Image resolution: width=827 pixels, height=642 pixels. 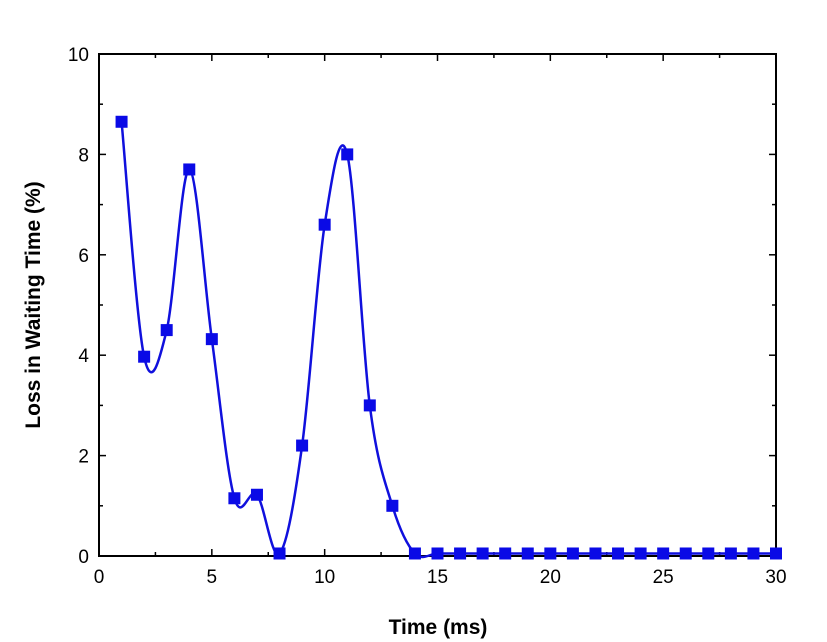 I want to click on y-axis-title: Loss in Waiting Time (%), so click(x=33, y=304).